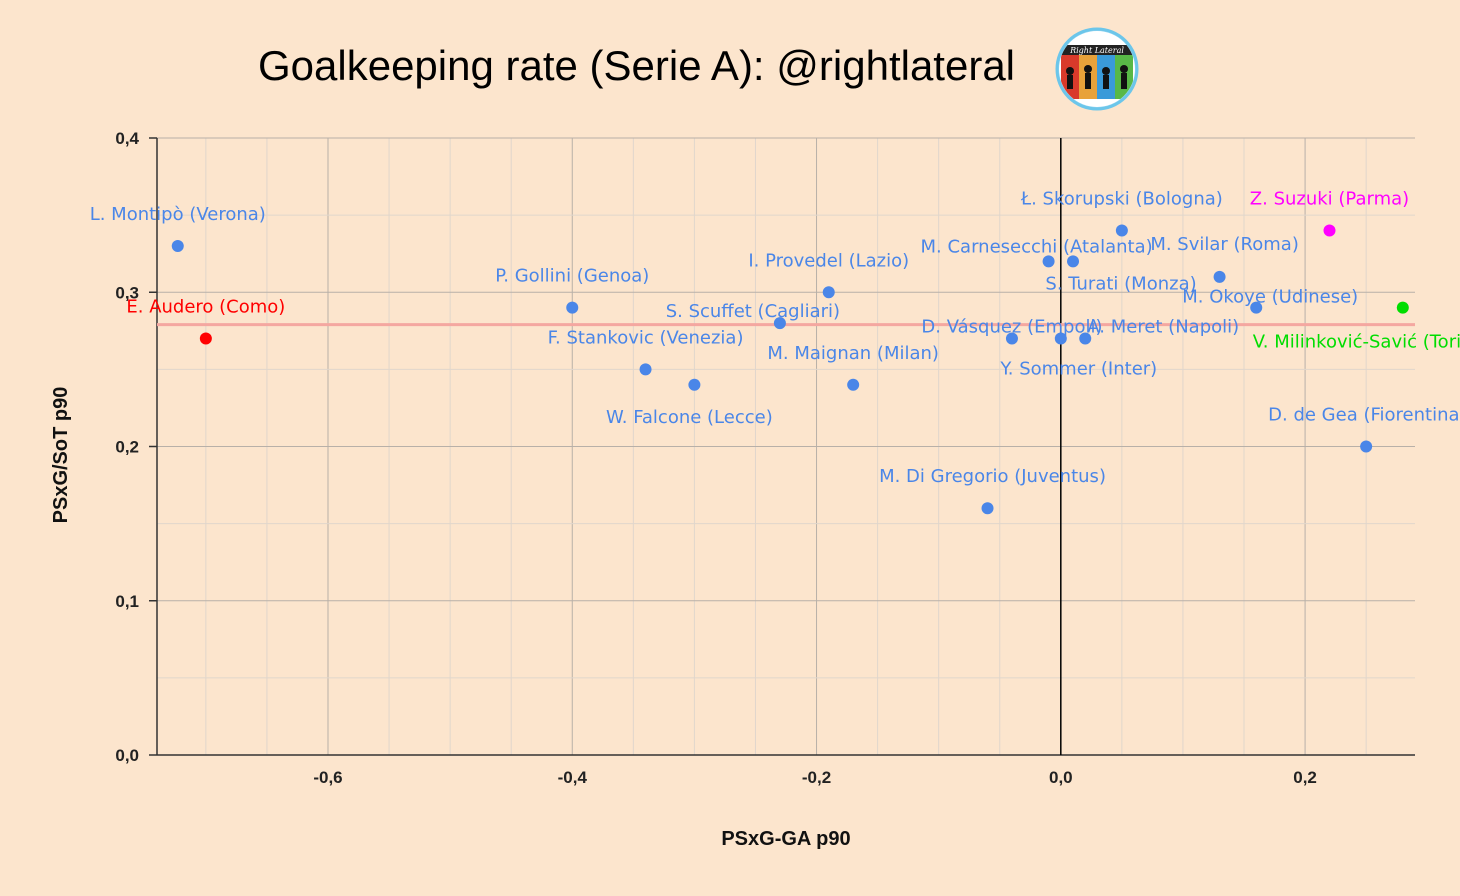  What do you see at coordinates (1097, 69) in the screenshot?
I see `right-lateral-logo: Right Lateral` at bounding box center [1097, 69].